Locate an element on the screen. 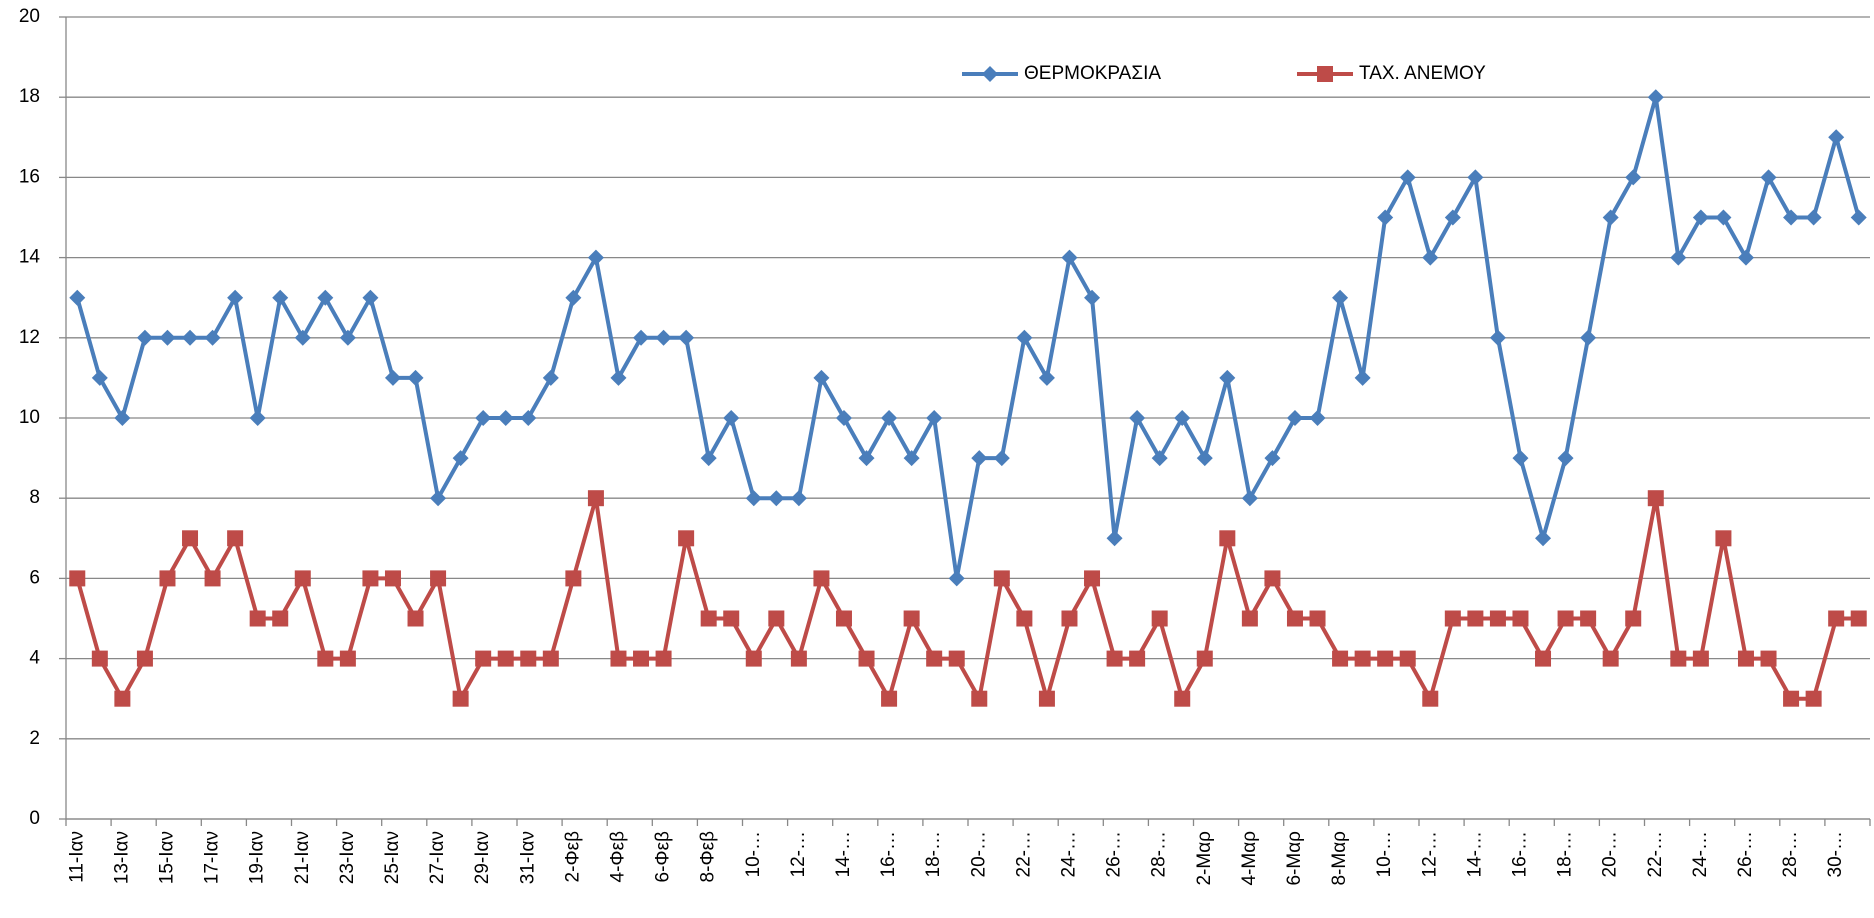 This screenshot has width=1874, height=918. x-tick-label: 21-Ιαν is located at coordinates (302, 857).